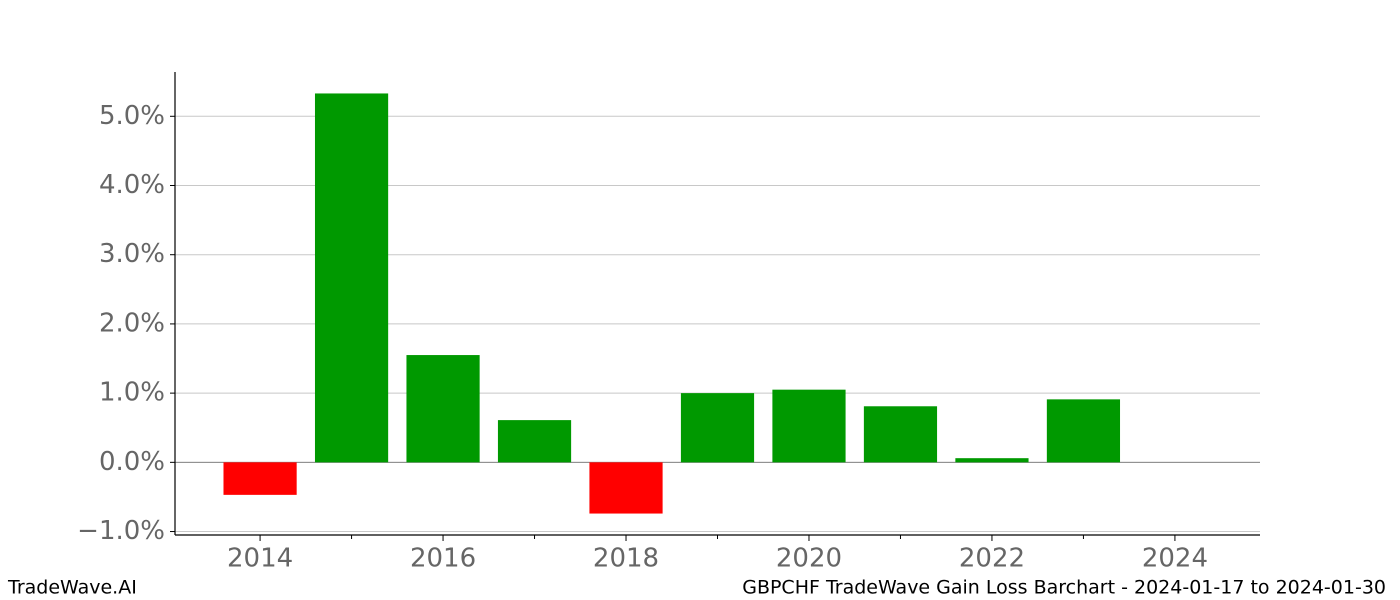  I want to click on y-tick-label: −1.0%, so click(121, 531).